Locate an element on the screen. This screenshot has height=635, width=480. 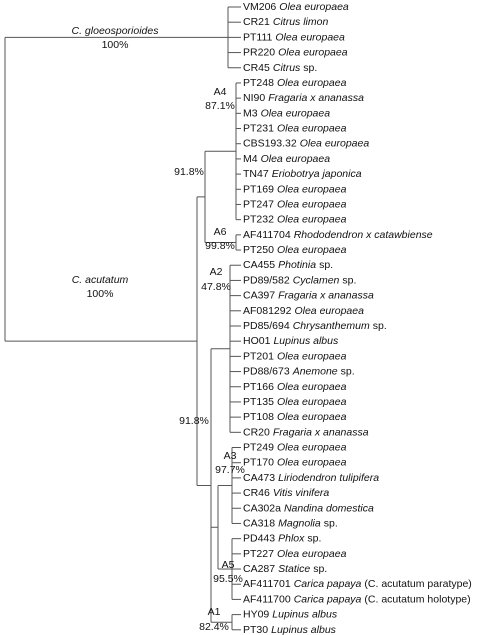
leaf-label: PD89/582 Cyclamen sp. is located at coordinates (299, 280).